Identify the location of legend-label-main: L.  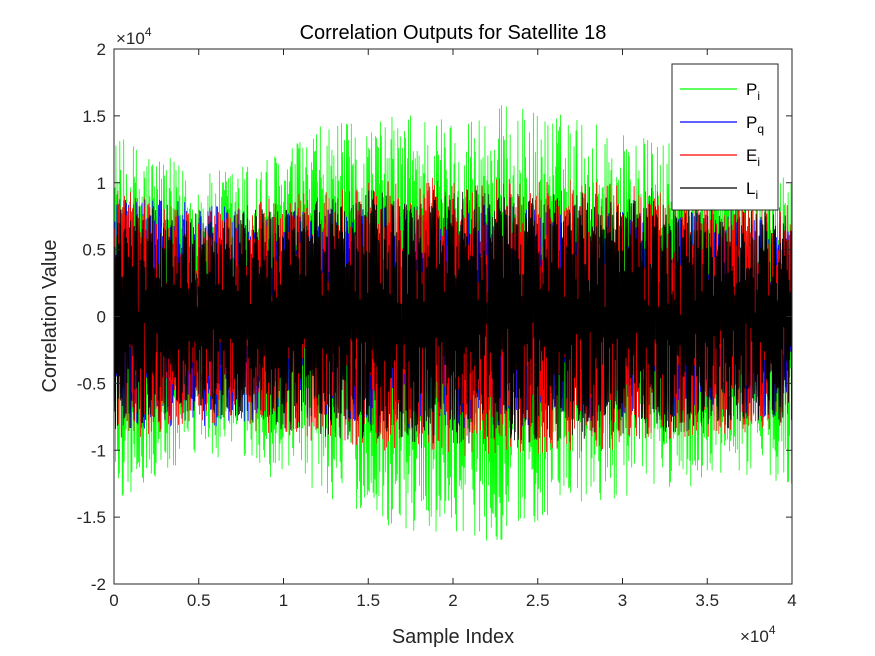
(750, 188).